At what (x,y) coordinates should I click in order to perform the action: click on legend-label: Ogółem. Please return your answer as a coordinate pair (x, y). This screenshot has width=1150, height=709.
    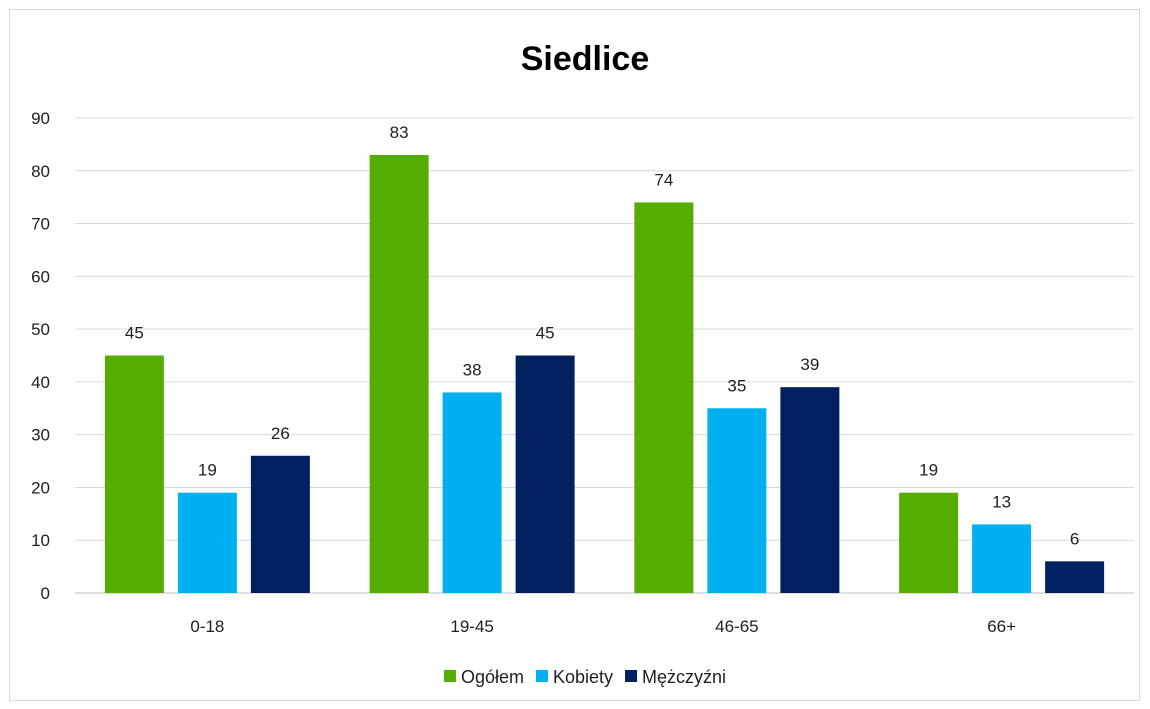
    Looking at the image, I should click on (492, 677).